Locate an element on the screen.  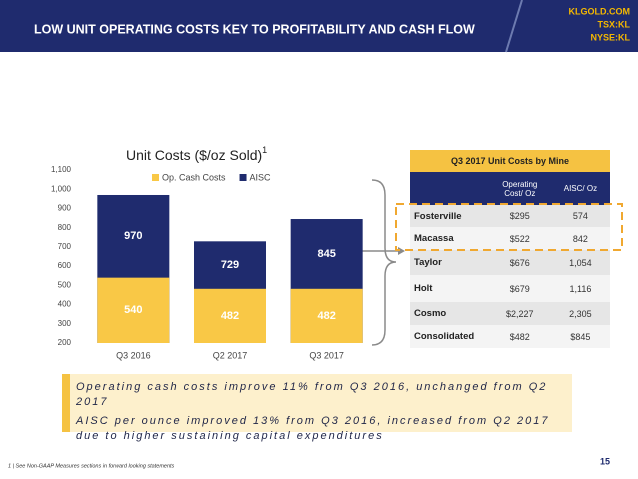
table-row: Fosterville $295 574 is located at coordinates (510, 216).